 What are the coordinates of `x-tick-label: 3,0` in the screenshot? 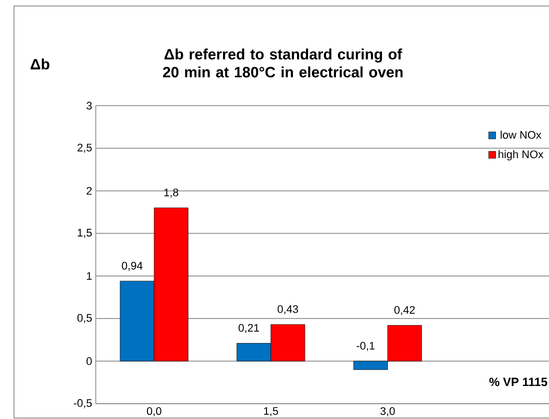 It's located at (387, 411).